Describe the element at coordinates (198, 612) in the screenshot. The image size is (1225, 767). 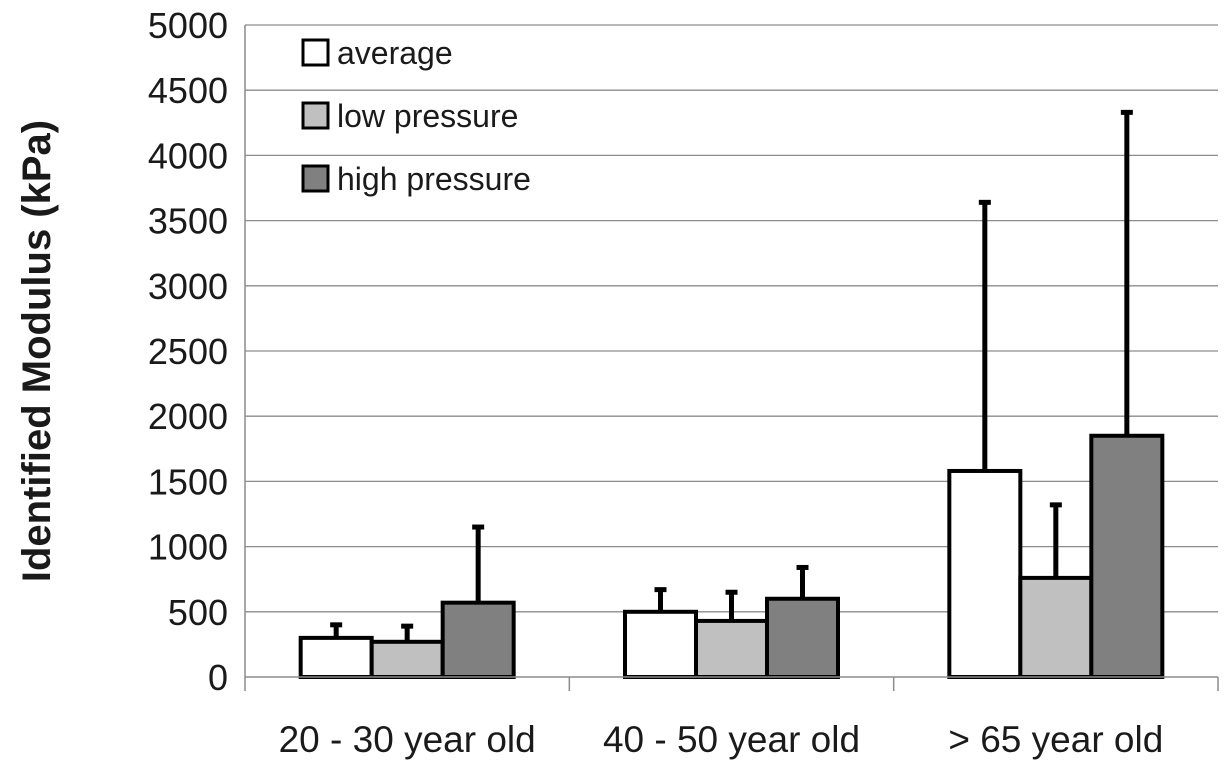
I see `y-tick-label: 500` at that location.